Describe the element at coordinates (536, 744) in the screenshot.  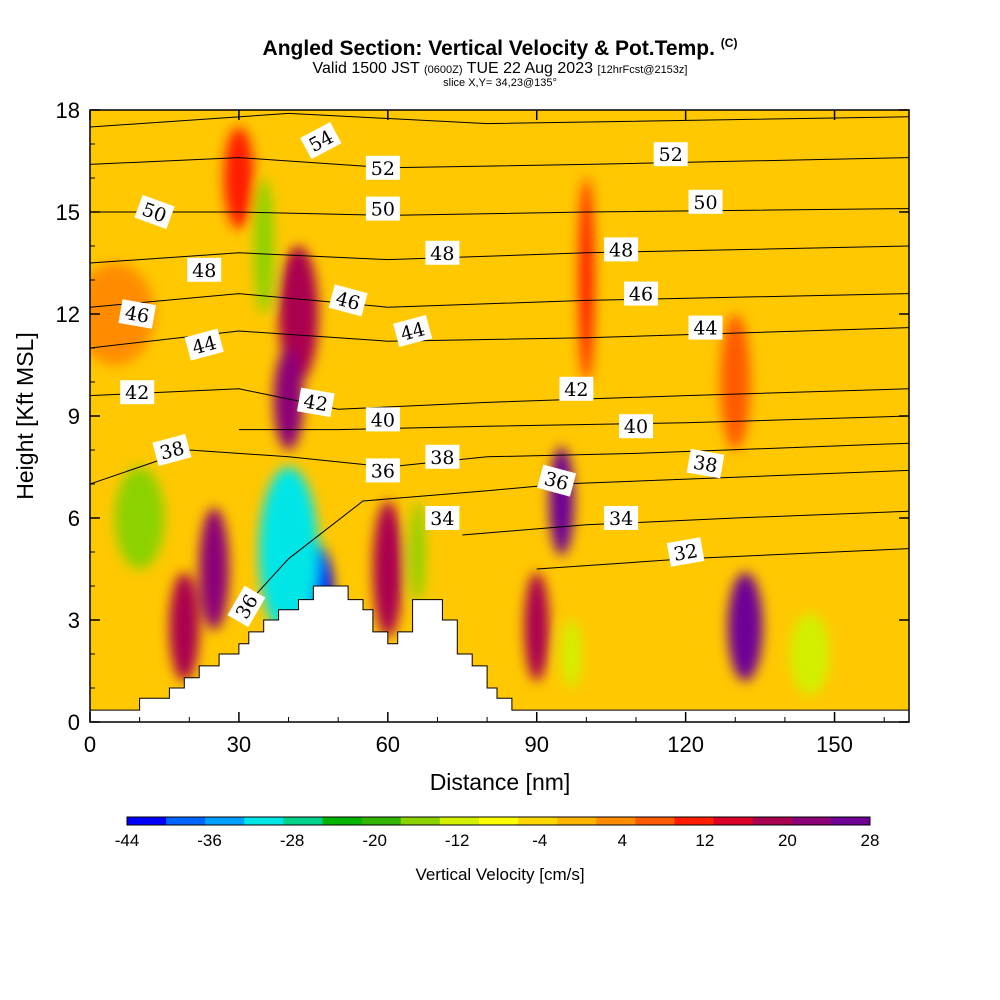
I see `x-tick-label: 90` at that location.